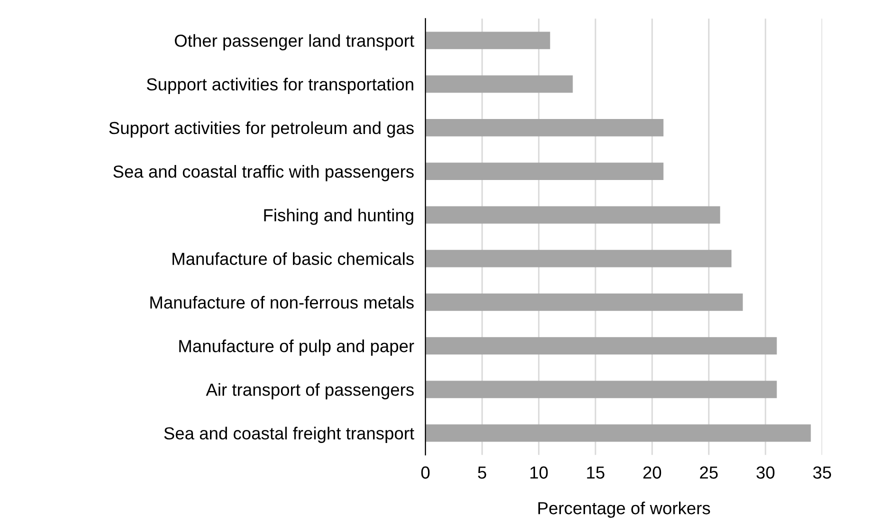 Image resolution: width=870 pixels, height=532 pixels. What do you see at coordinates (261, 129) in the screenshot?
I see `y-tick-label: Support activities for petroleum and gas` at bounding box center [261, 129].